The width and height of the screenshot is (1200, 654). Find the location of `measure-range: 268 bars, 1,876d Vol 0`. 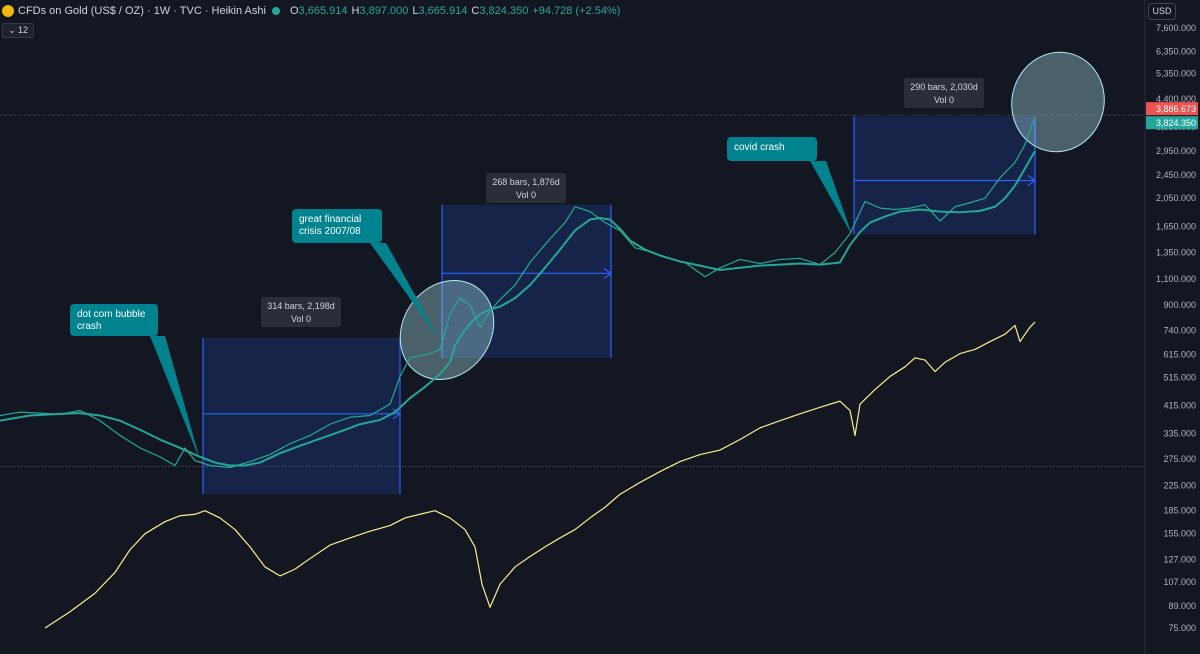

measure-range: 268 bars, 1,876d Vol 0 is located at coordinates (527, 265).